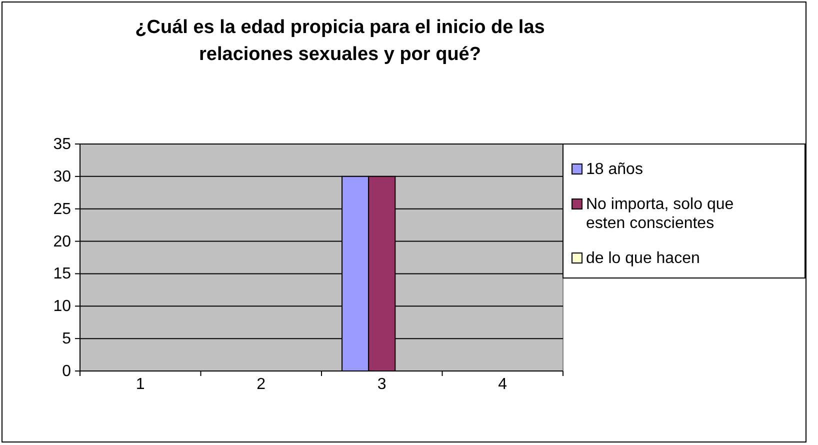 Image resolution: width=818 pixels, height=445 pixels. I want to click on y-tick-label: 5, so click(67, 339).